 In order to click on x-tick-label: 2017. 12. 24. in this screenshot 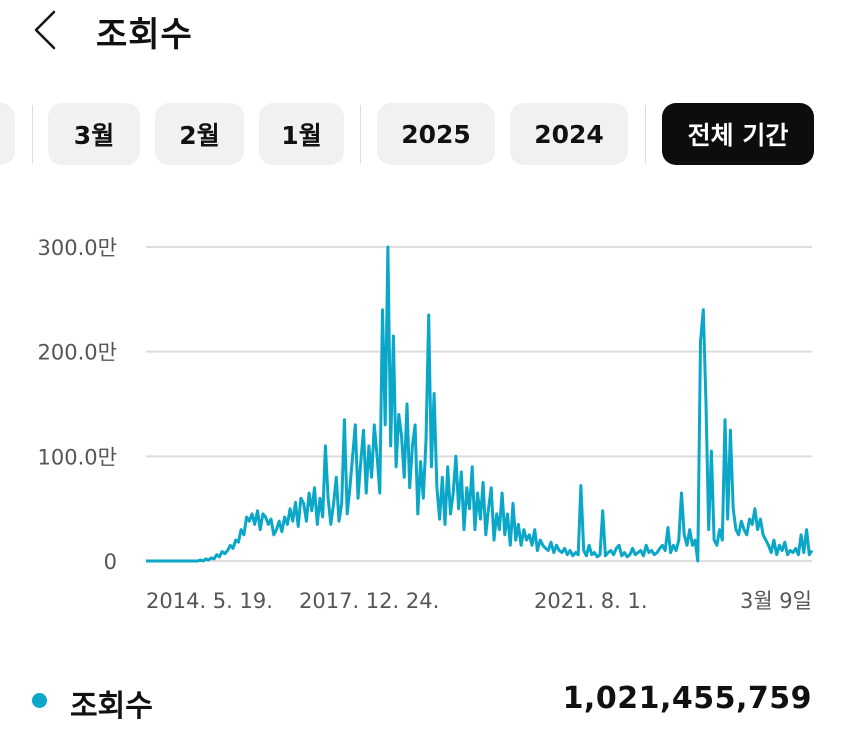, I will do `click(369, 601)`.